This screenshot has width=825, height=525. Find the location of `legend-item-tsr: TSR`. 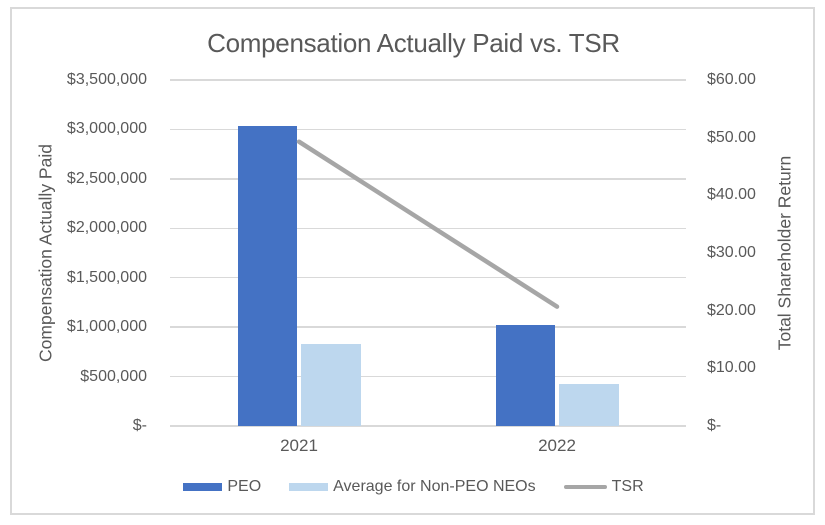

legend-item-tsr: TSR is located at coordinates (603, 487).